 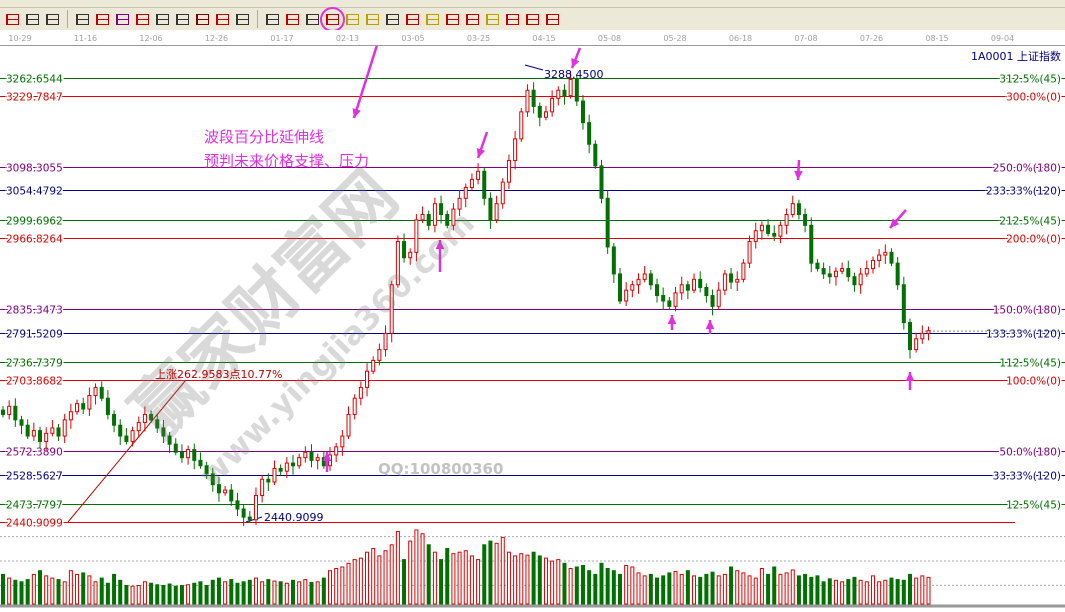 What do you see at coordinates (52, 19) in the screenshot?
I see `fit-width-icon` at bounding box center [52, 19].